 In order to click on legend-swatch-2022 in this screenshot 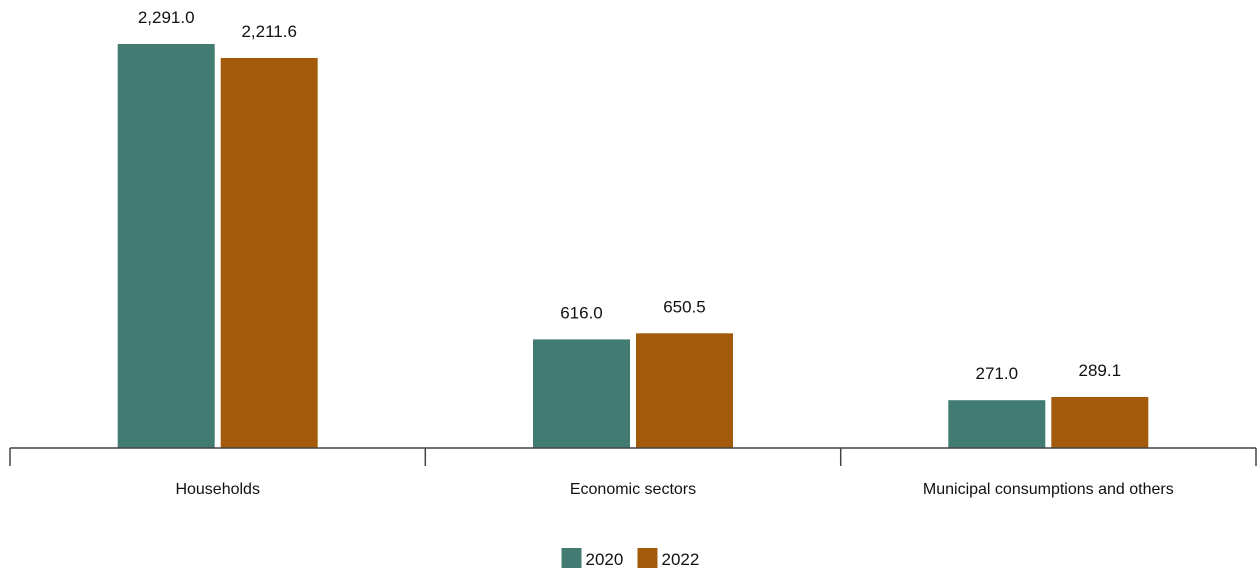, I will do `click(647, 558)`.